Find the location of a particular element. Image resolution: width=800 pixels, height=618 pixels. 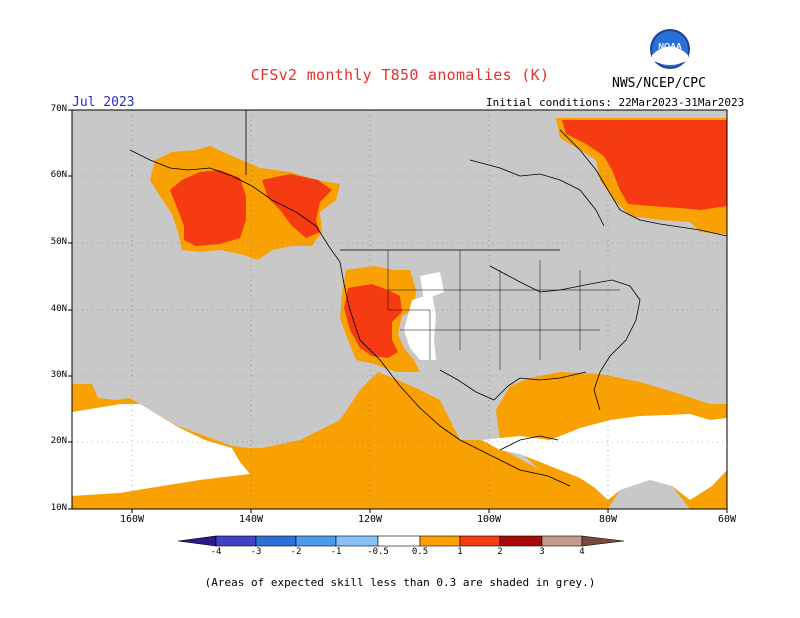

lat-label: 50N is located at coordinates (58, 242).